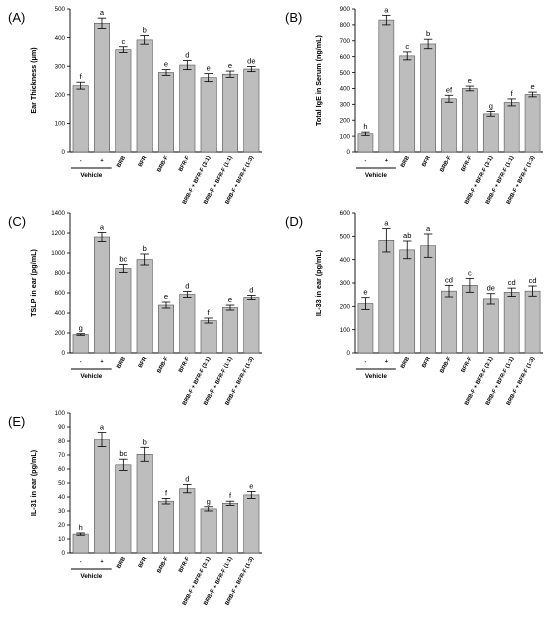 This screenshot has width=550, height=620. I want to click on y-tick-label: 1200, so click(58, 233).